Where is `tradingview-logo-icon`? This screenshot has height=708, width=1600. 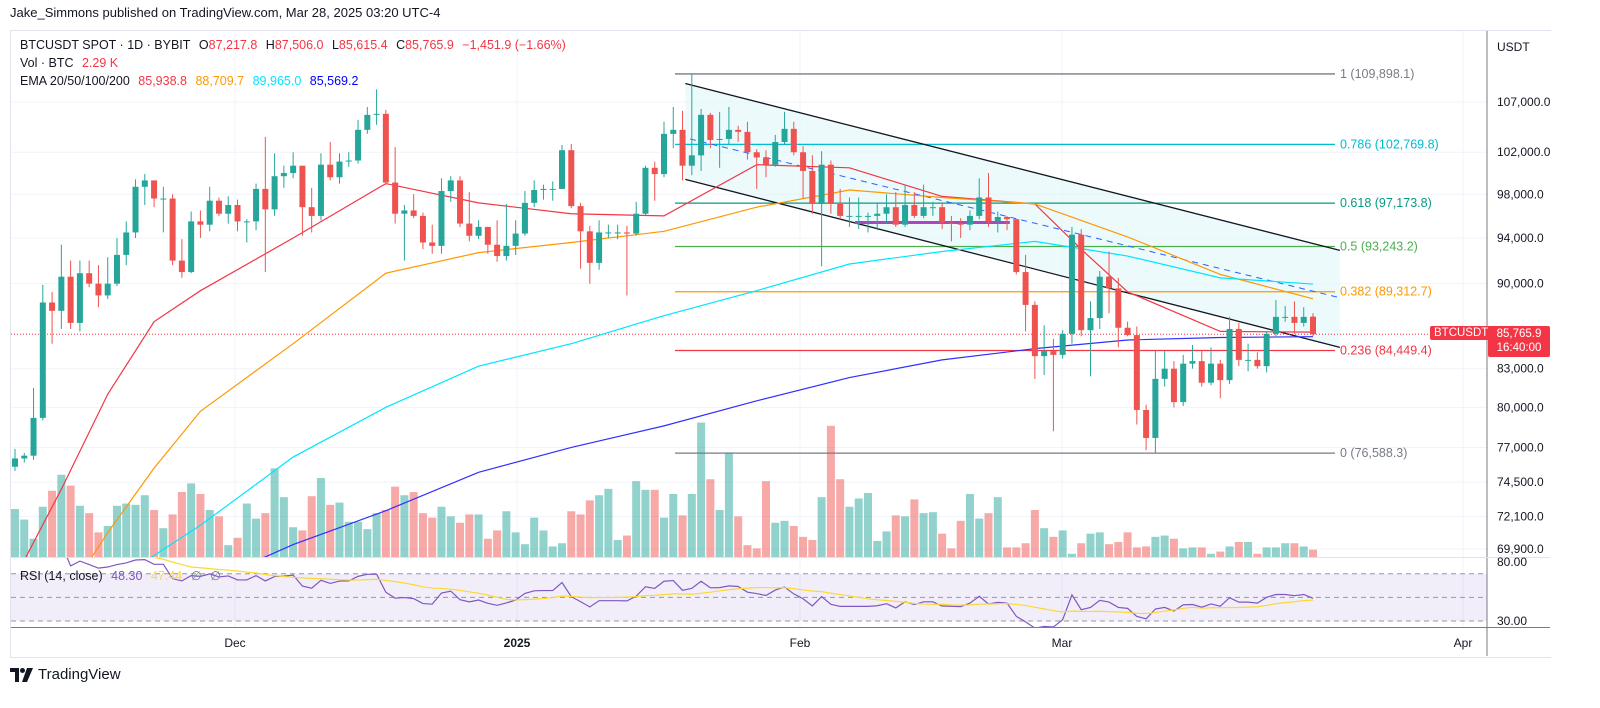 tradingview-logo-icon is located at coordinates (21, 674).